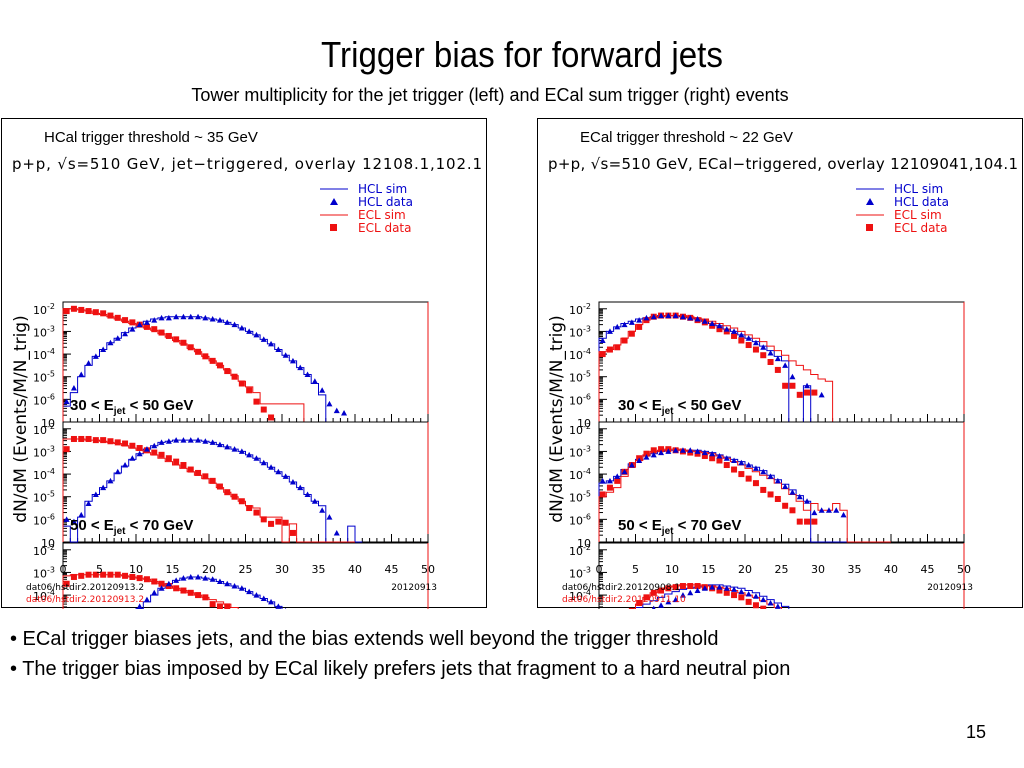 The image size is (1024, 768). I want to click on y-tick-label: 10⁻², so click(44, 550).